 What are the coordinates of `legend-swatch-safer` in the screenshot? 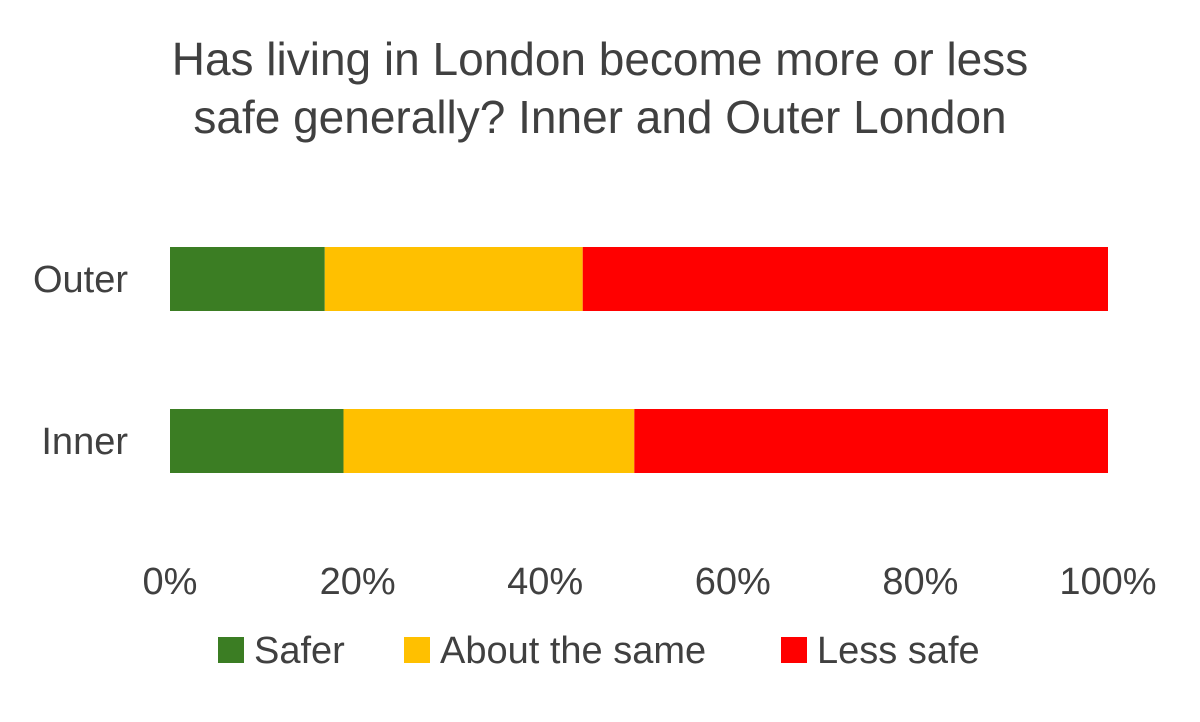 It's located at (231, 650).